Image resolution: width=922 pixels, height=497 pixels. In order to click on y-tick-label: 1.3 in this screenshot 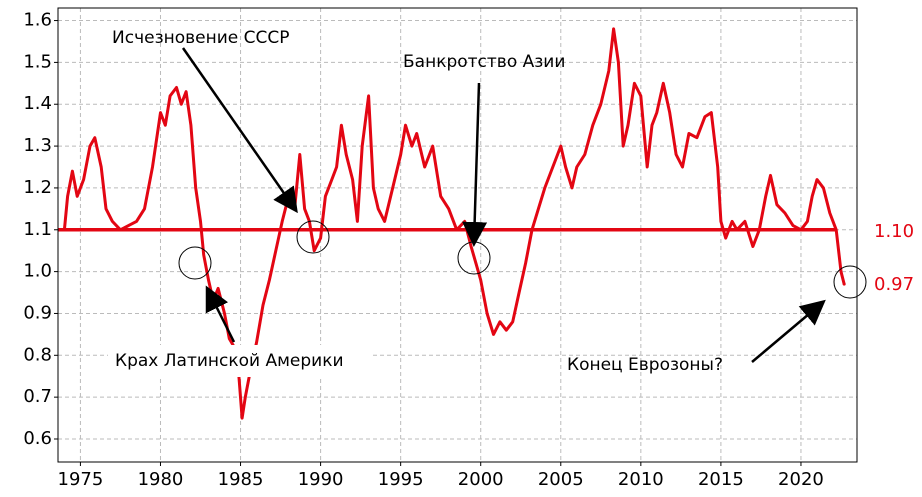, I will do `click(37, 145)`.